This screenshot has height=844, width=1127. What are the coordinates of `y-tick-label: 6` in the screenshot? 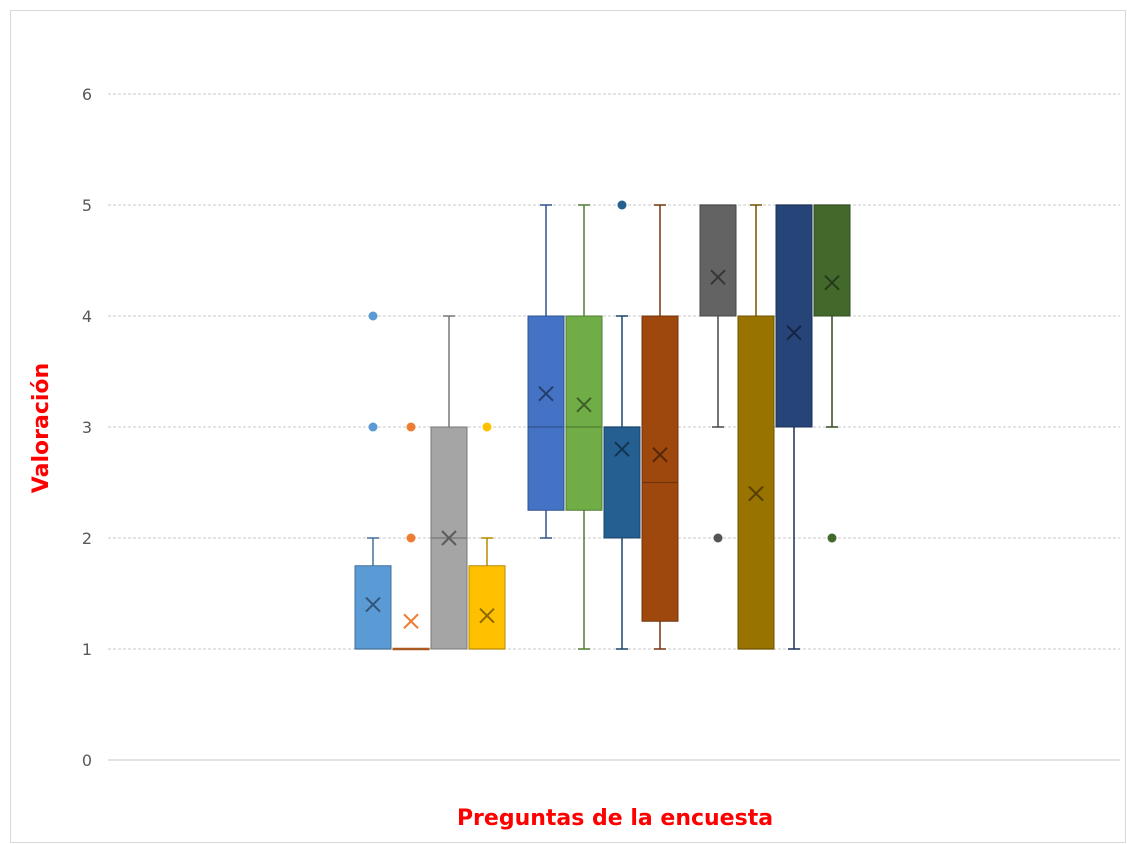 It's located at (87, 94).